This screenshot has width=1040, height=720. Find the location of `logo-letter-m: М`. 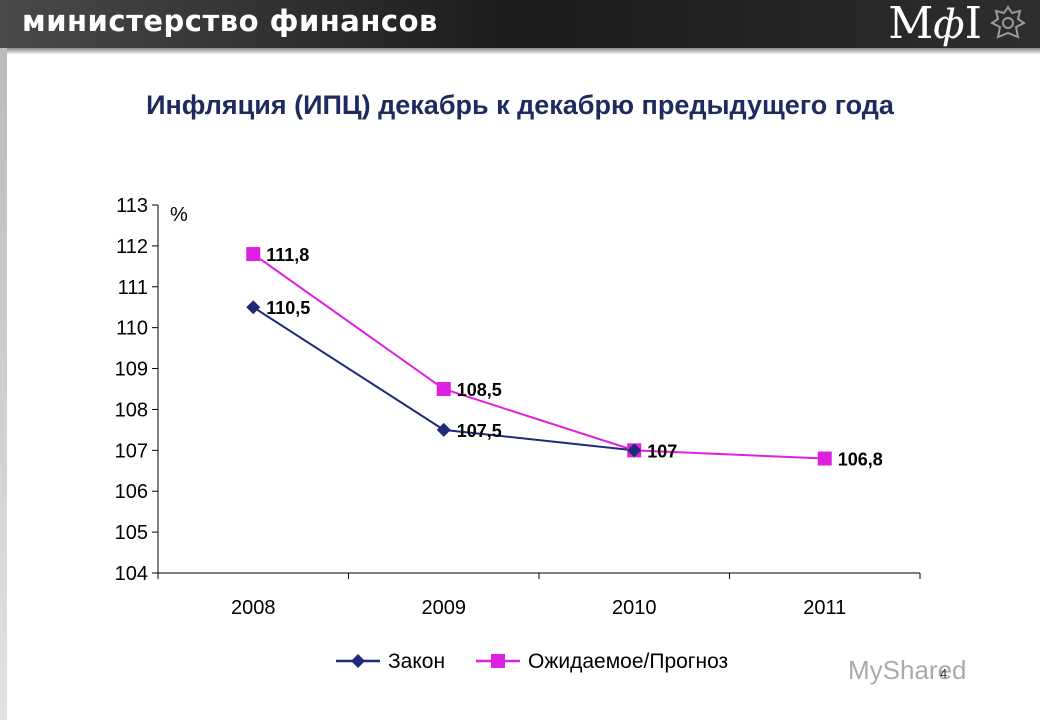

logo-letter-m: М is located at coordinates (911, 24).